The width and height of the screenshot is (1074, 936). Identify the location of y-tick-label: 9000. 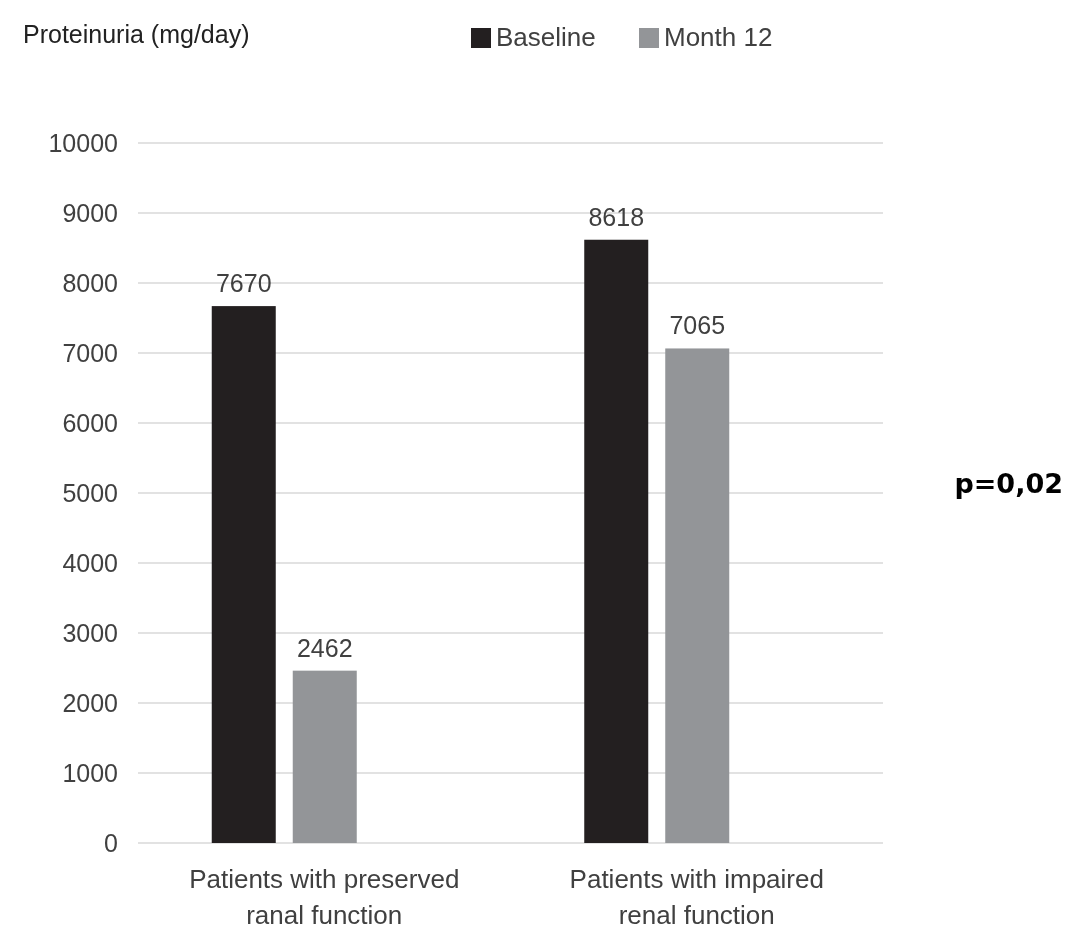
(90, 212).